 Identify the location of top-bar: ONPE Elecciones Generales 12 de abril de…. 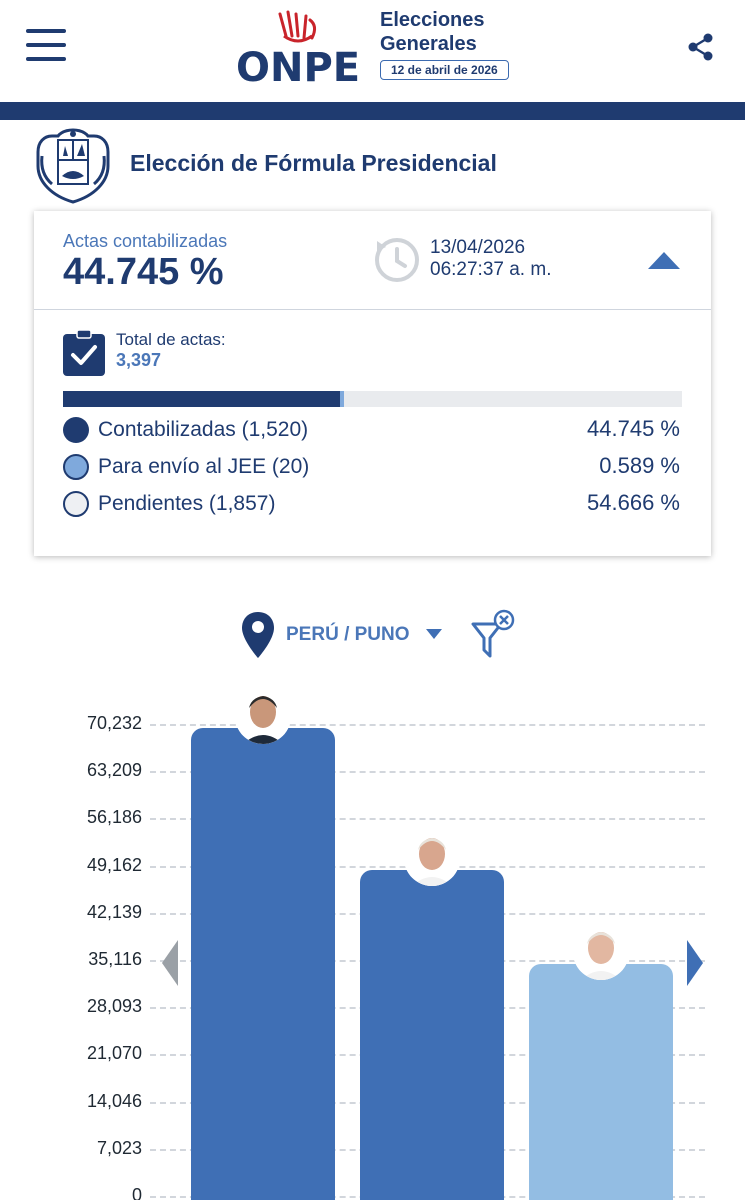
(372, 51).